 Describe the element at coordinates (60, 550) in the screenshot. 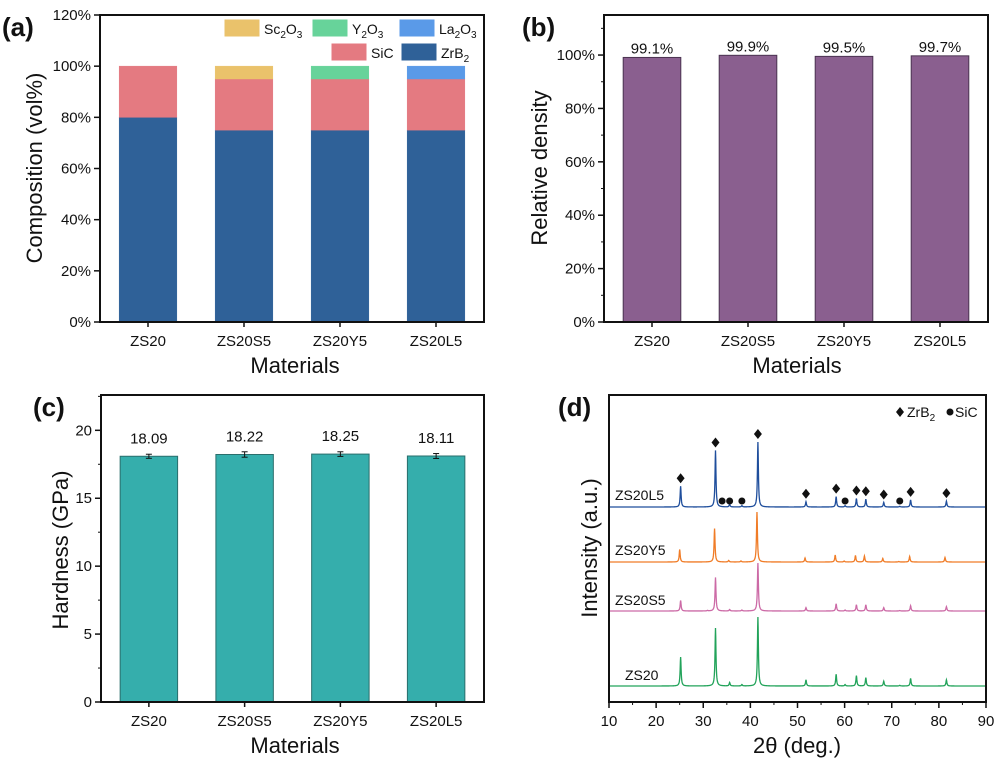

I see `panel-c-y-axis-title: Hardness (GPa)` at that location.